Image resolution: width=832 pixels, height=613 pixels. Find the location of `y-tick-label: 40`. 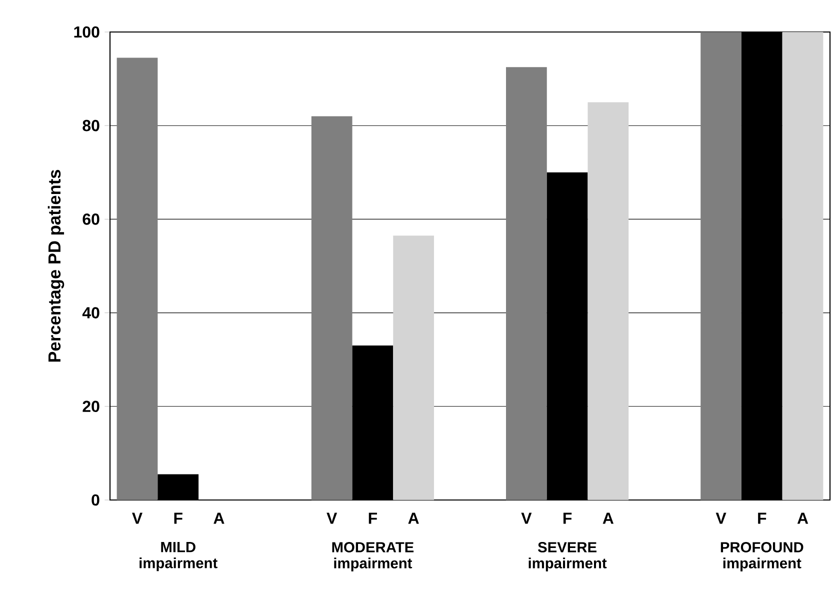

y-tick-label: 40 is located at coordinates (91, 312).